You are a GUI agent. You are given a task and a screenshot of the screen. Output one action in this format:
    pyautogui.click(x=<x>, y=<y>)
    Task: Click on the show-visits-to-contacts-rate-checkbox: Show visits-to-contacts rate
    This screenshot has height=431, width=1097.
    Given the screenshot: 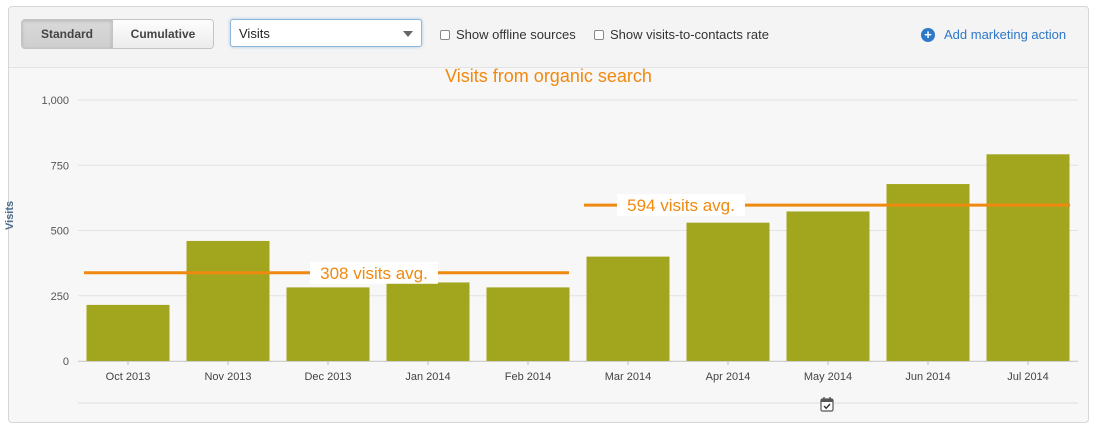 What is the action you would take?
    pyautogui.click(x=681, y=34)
    